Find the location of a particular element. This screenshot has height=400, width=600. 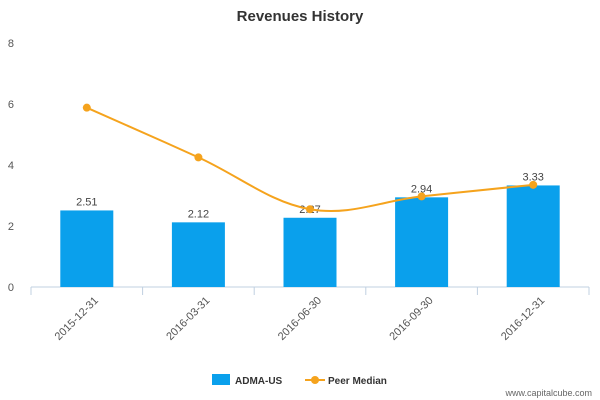

watermark: www.capitalcube.com is located at coordinates (548, 393).